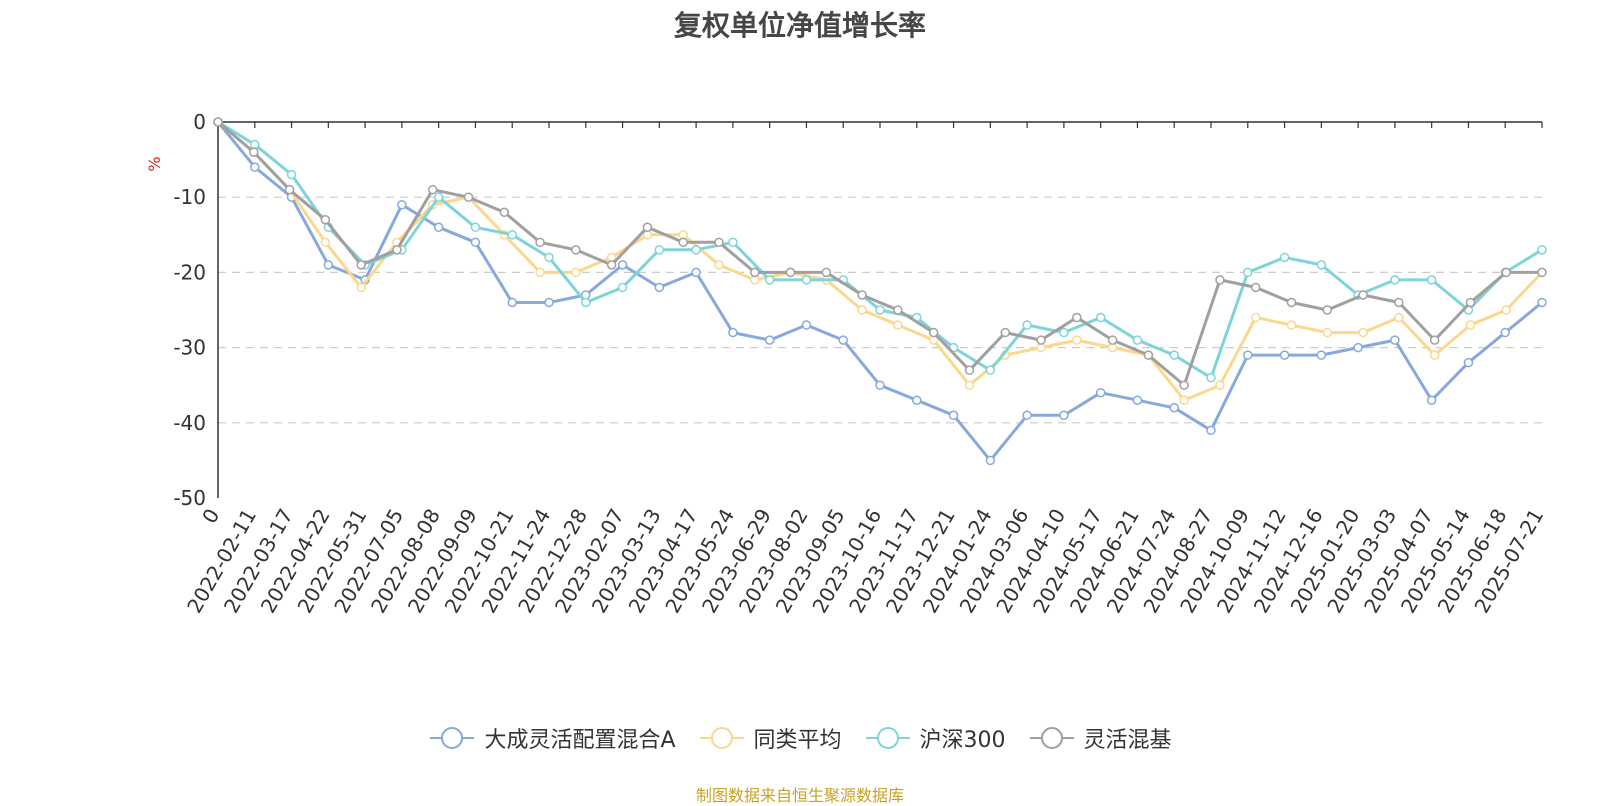 Image resolution: width=1600 pixels, height=806 pixels. What do you see at coordinates (1127, 740) in the screenshot?
I see `legend-label: 灵活混基` at bounding box center [1127, 740].